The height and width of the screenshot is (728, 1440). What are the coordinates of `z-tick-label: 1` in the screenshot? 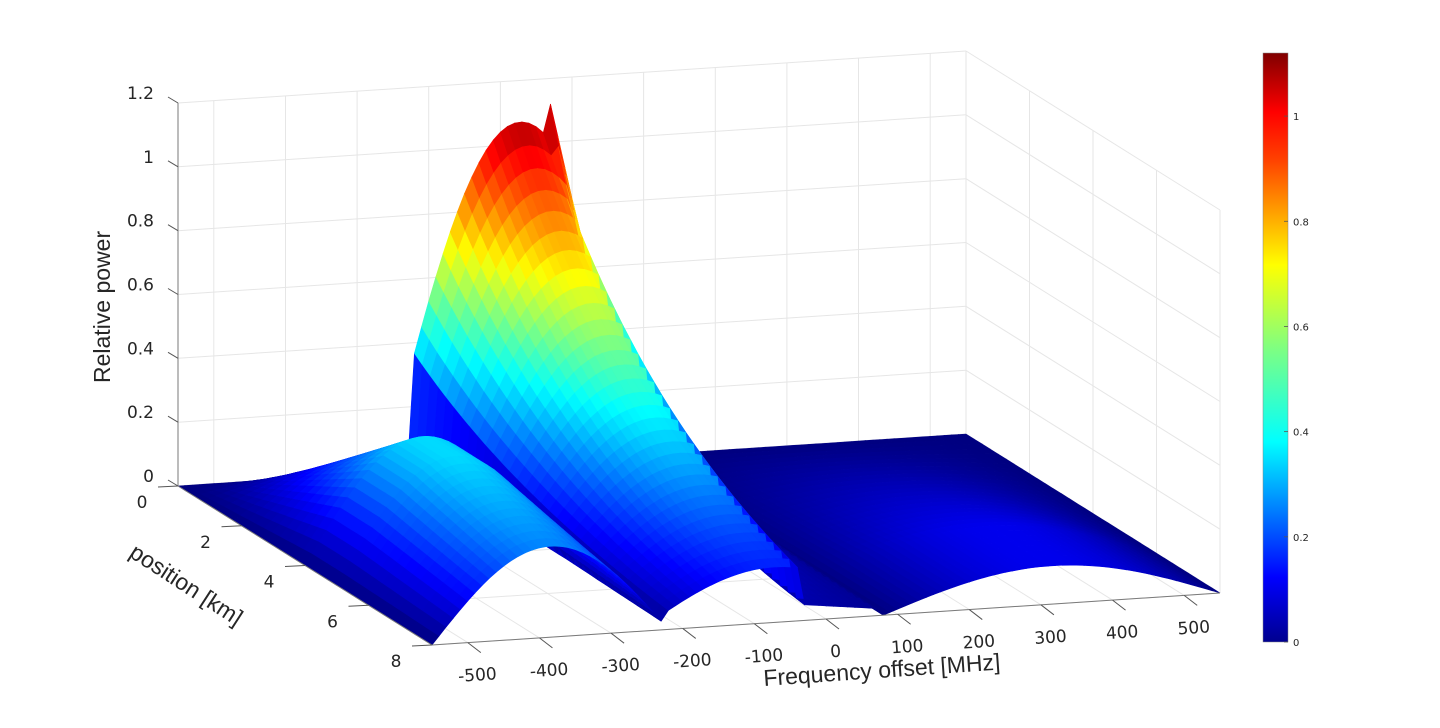 It's located at (148, 158).